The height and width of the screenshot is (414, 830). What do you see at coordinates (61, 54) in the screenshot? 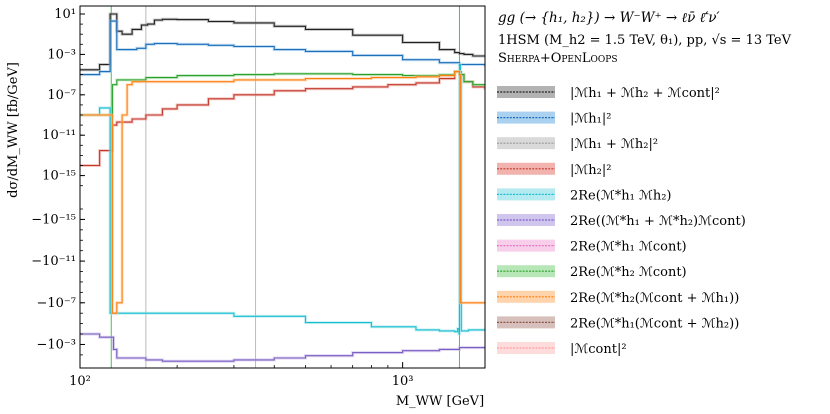
I see `y-tick-label-1: 10⁻³` at bounding box center [61, 54].